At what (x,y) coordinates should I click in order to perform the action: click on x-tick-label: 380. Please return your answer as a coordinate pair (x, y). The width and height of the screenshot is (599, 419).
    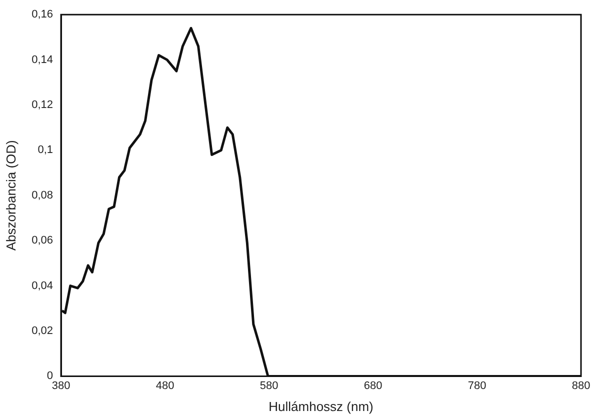
    Looking at the image, I should click on (61, 386).